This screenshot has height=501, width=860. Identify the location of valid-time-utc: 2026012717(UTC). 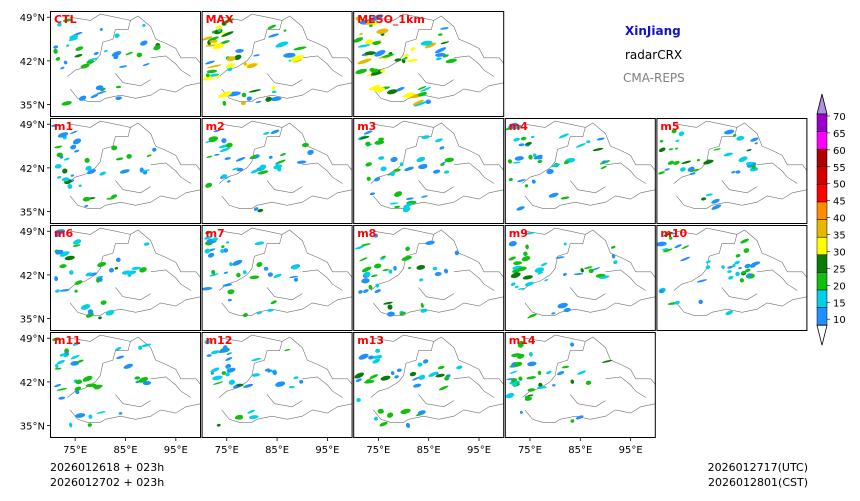
(758, 467).